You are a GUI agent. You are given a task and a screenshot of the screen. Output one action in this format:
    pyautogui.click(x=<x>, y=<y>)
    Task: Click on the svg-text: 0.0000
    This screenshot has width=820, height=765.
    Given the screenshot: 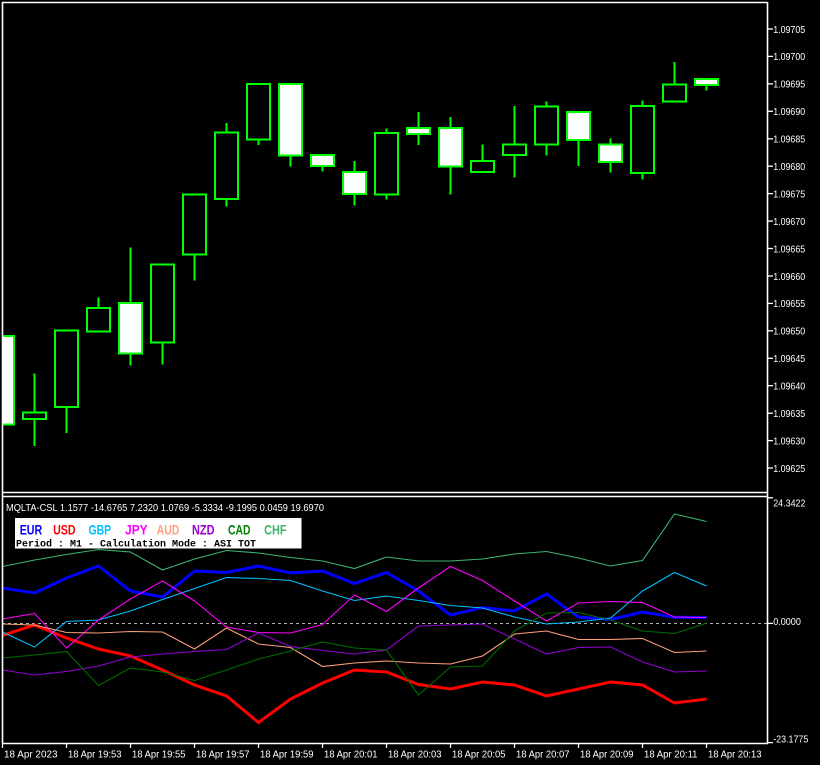 What is the action you would take?
    pyautogui.click(x=787, y=622)
    